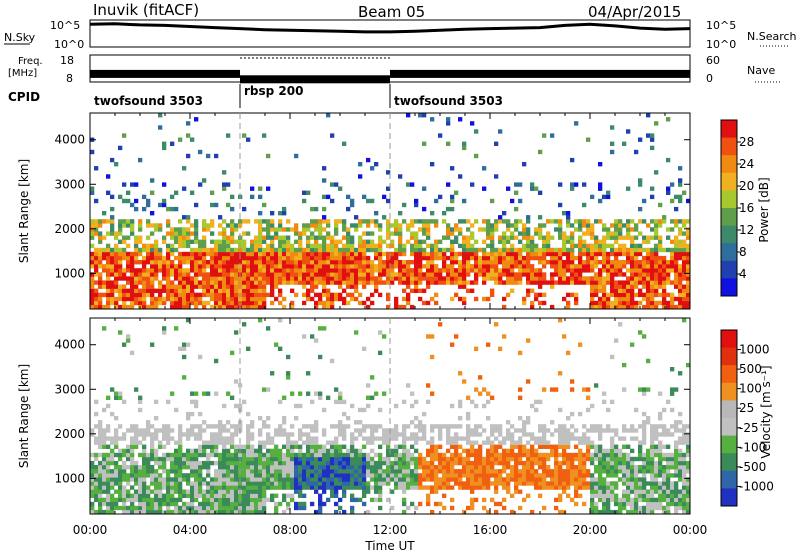  What do you see at coordinates (69, 78) in the screenshot?
I see `freq-left-tick-bottom: 8` at bounding box center [69, 78].